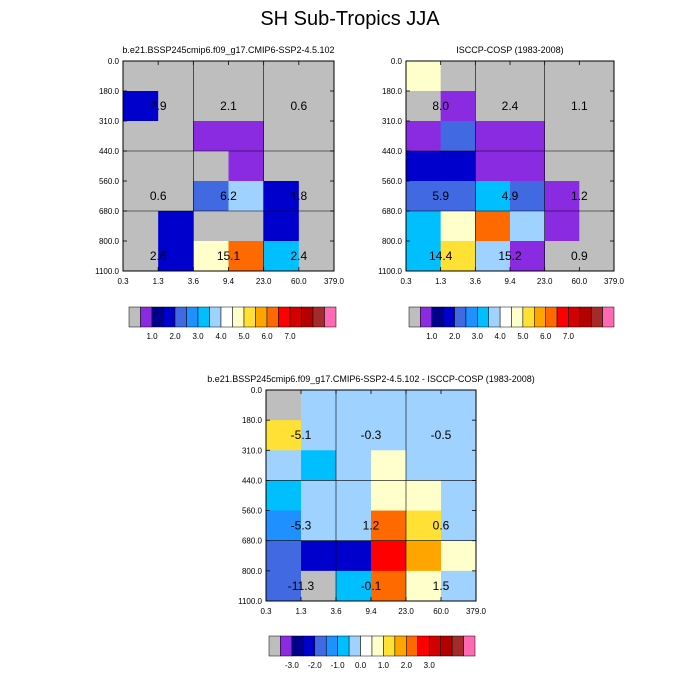 The width and height of the screenshot is (700, 700). I want to click on colorbar-label: 4.0, so click(501, 336).